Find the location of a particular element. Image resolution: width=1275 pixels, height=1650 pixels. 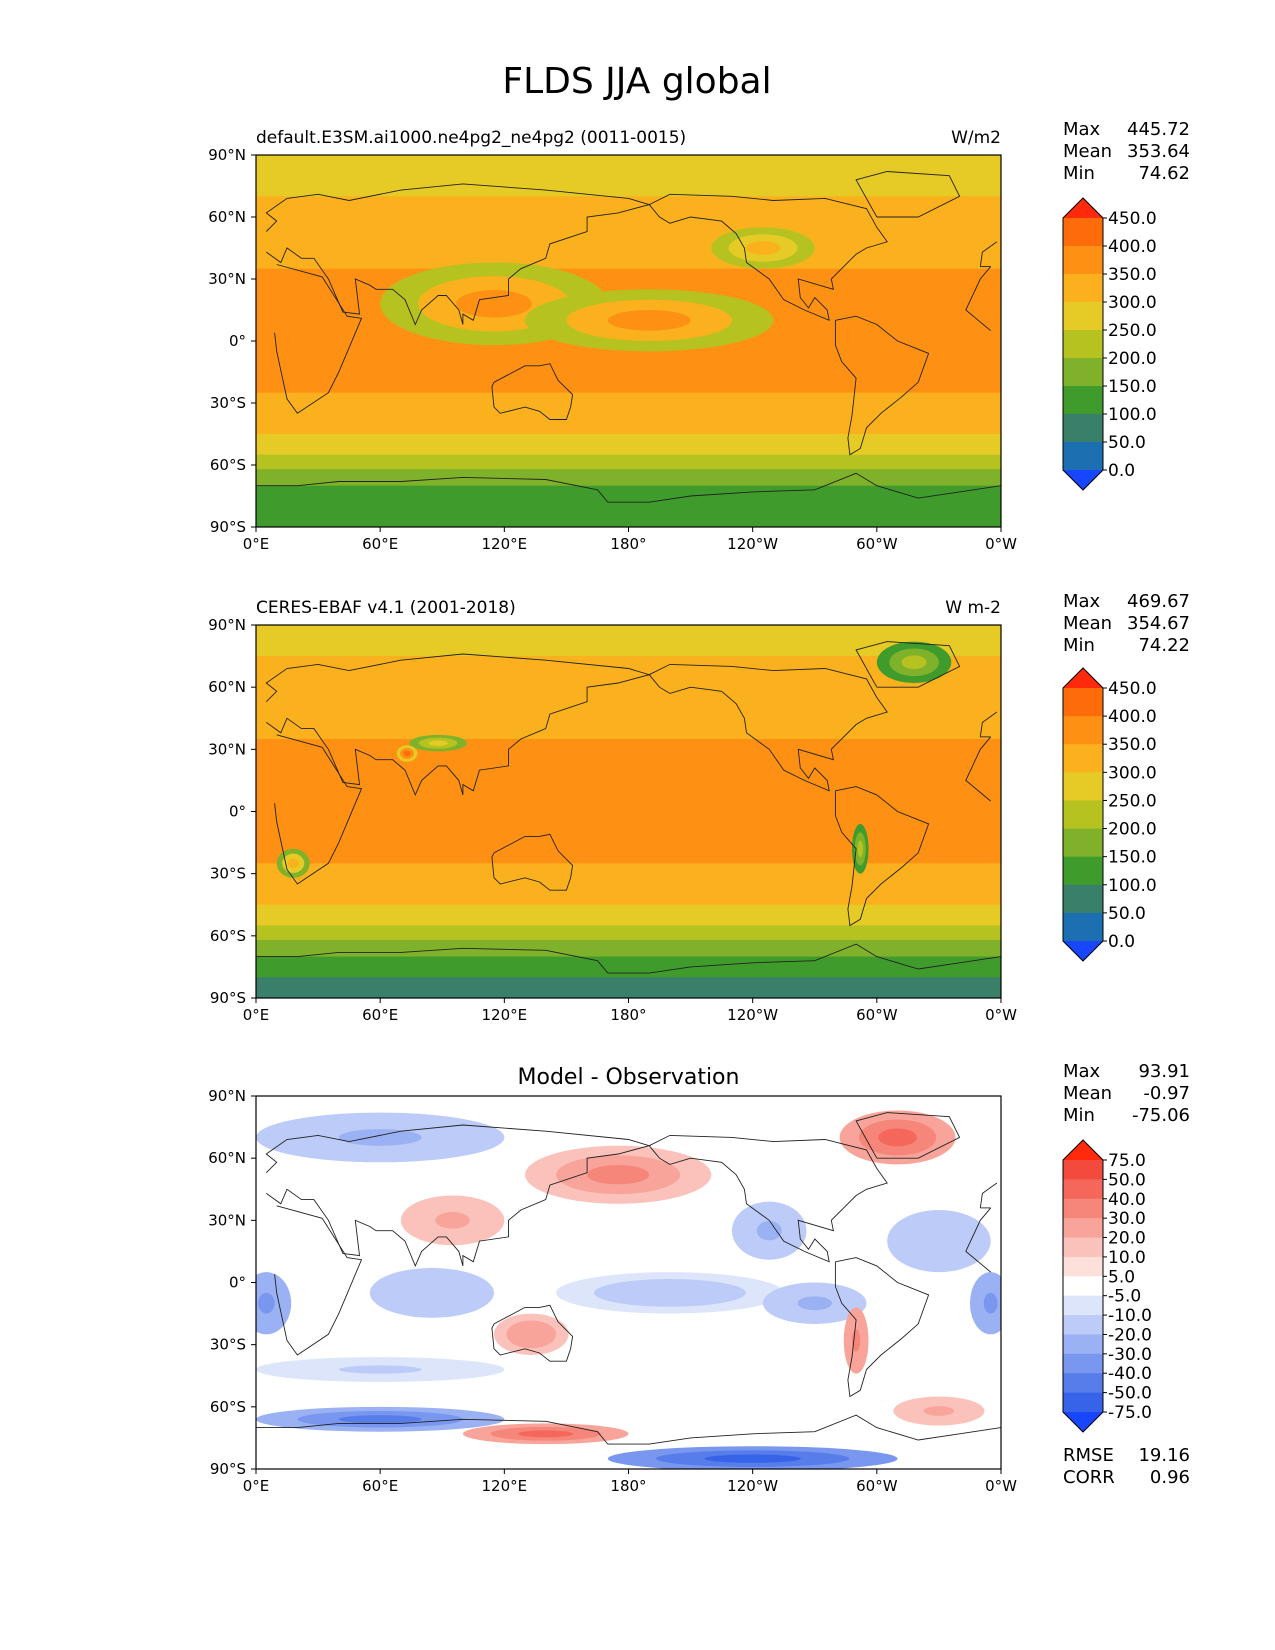

colorbar-label: -40.0 is located at coordinates (1130, 1374).